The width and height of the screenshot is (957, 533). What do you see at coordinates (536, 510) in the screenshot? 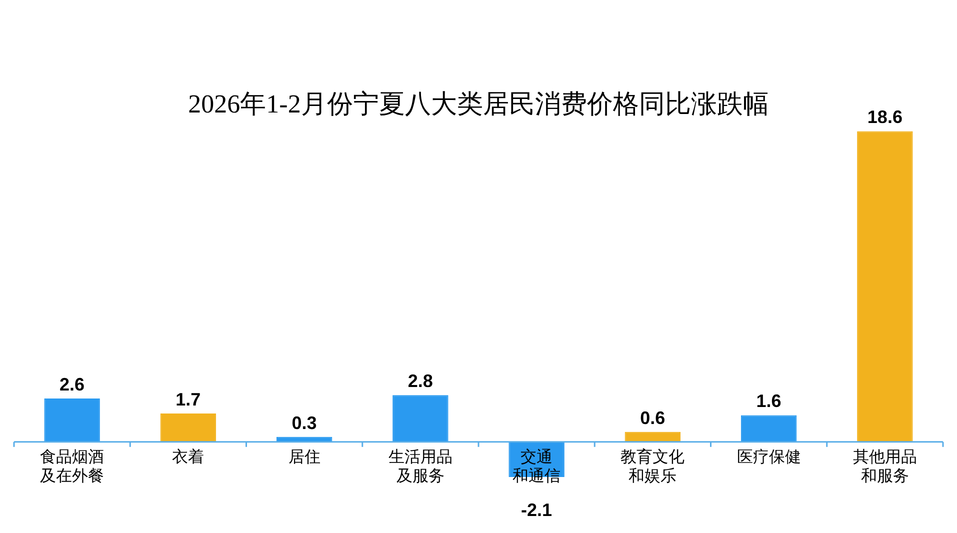
I see `data-label: -2.1` at bounding box center [536, 510].